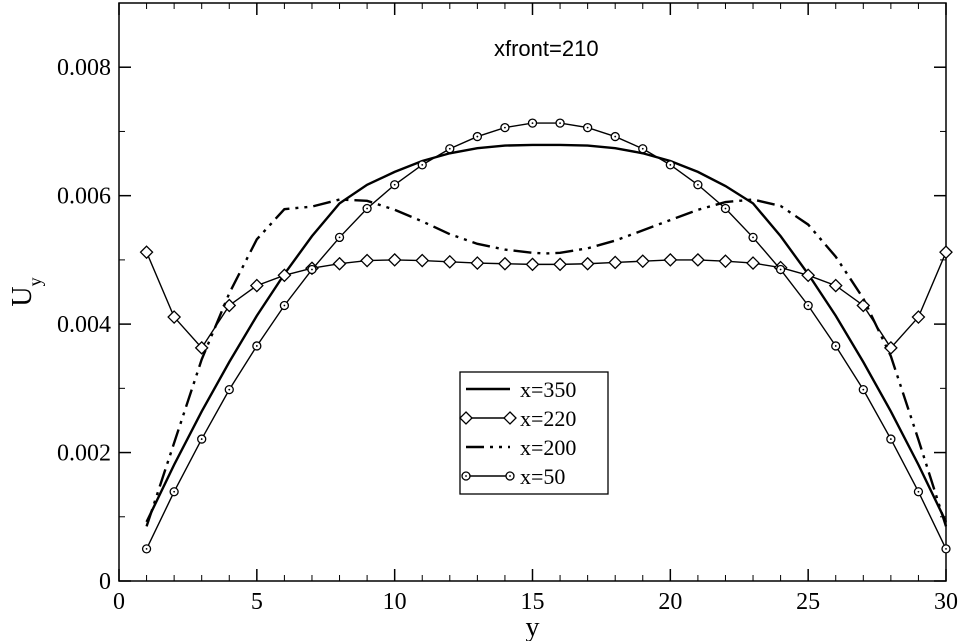 The width and height of the screenshot is (961, 641). What do you see at coordinates (946, 602) in the screenshot?
I see `x-tick-label: 30` at bounding box center [946, 602].